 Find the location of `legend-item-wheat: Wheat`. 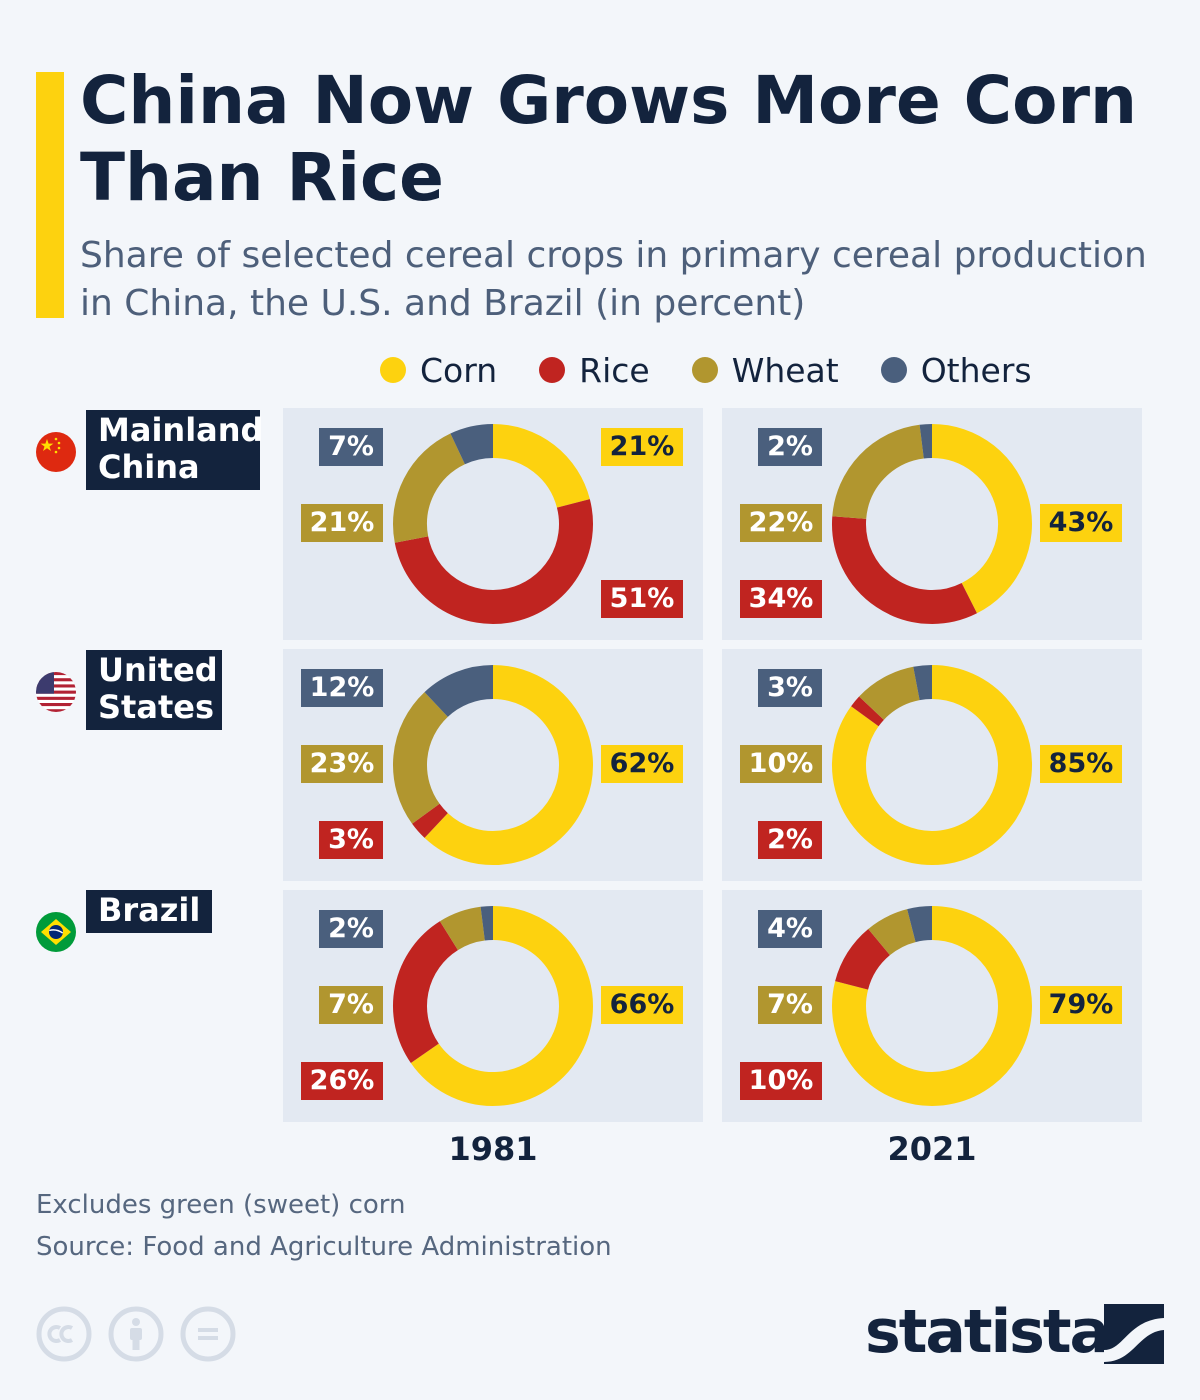

legend-item-wheat: Wheat is located at coordinates (765, 370).